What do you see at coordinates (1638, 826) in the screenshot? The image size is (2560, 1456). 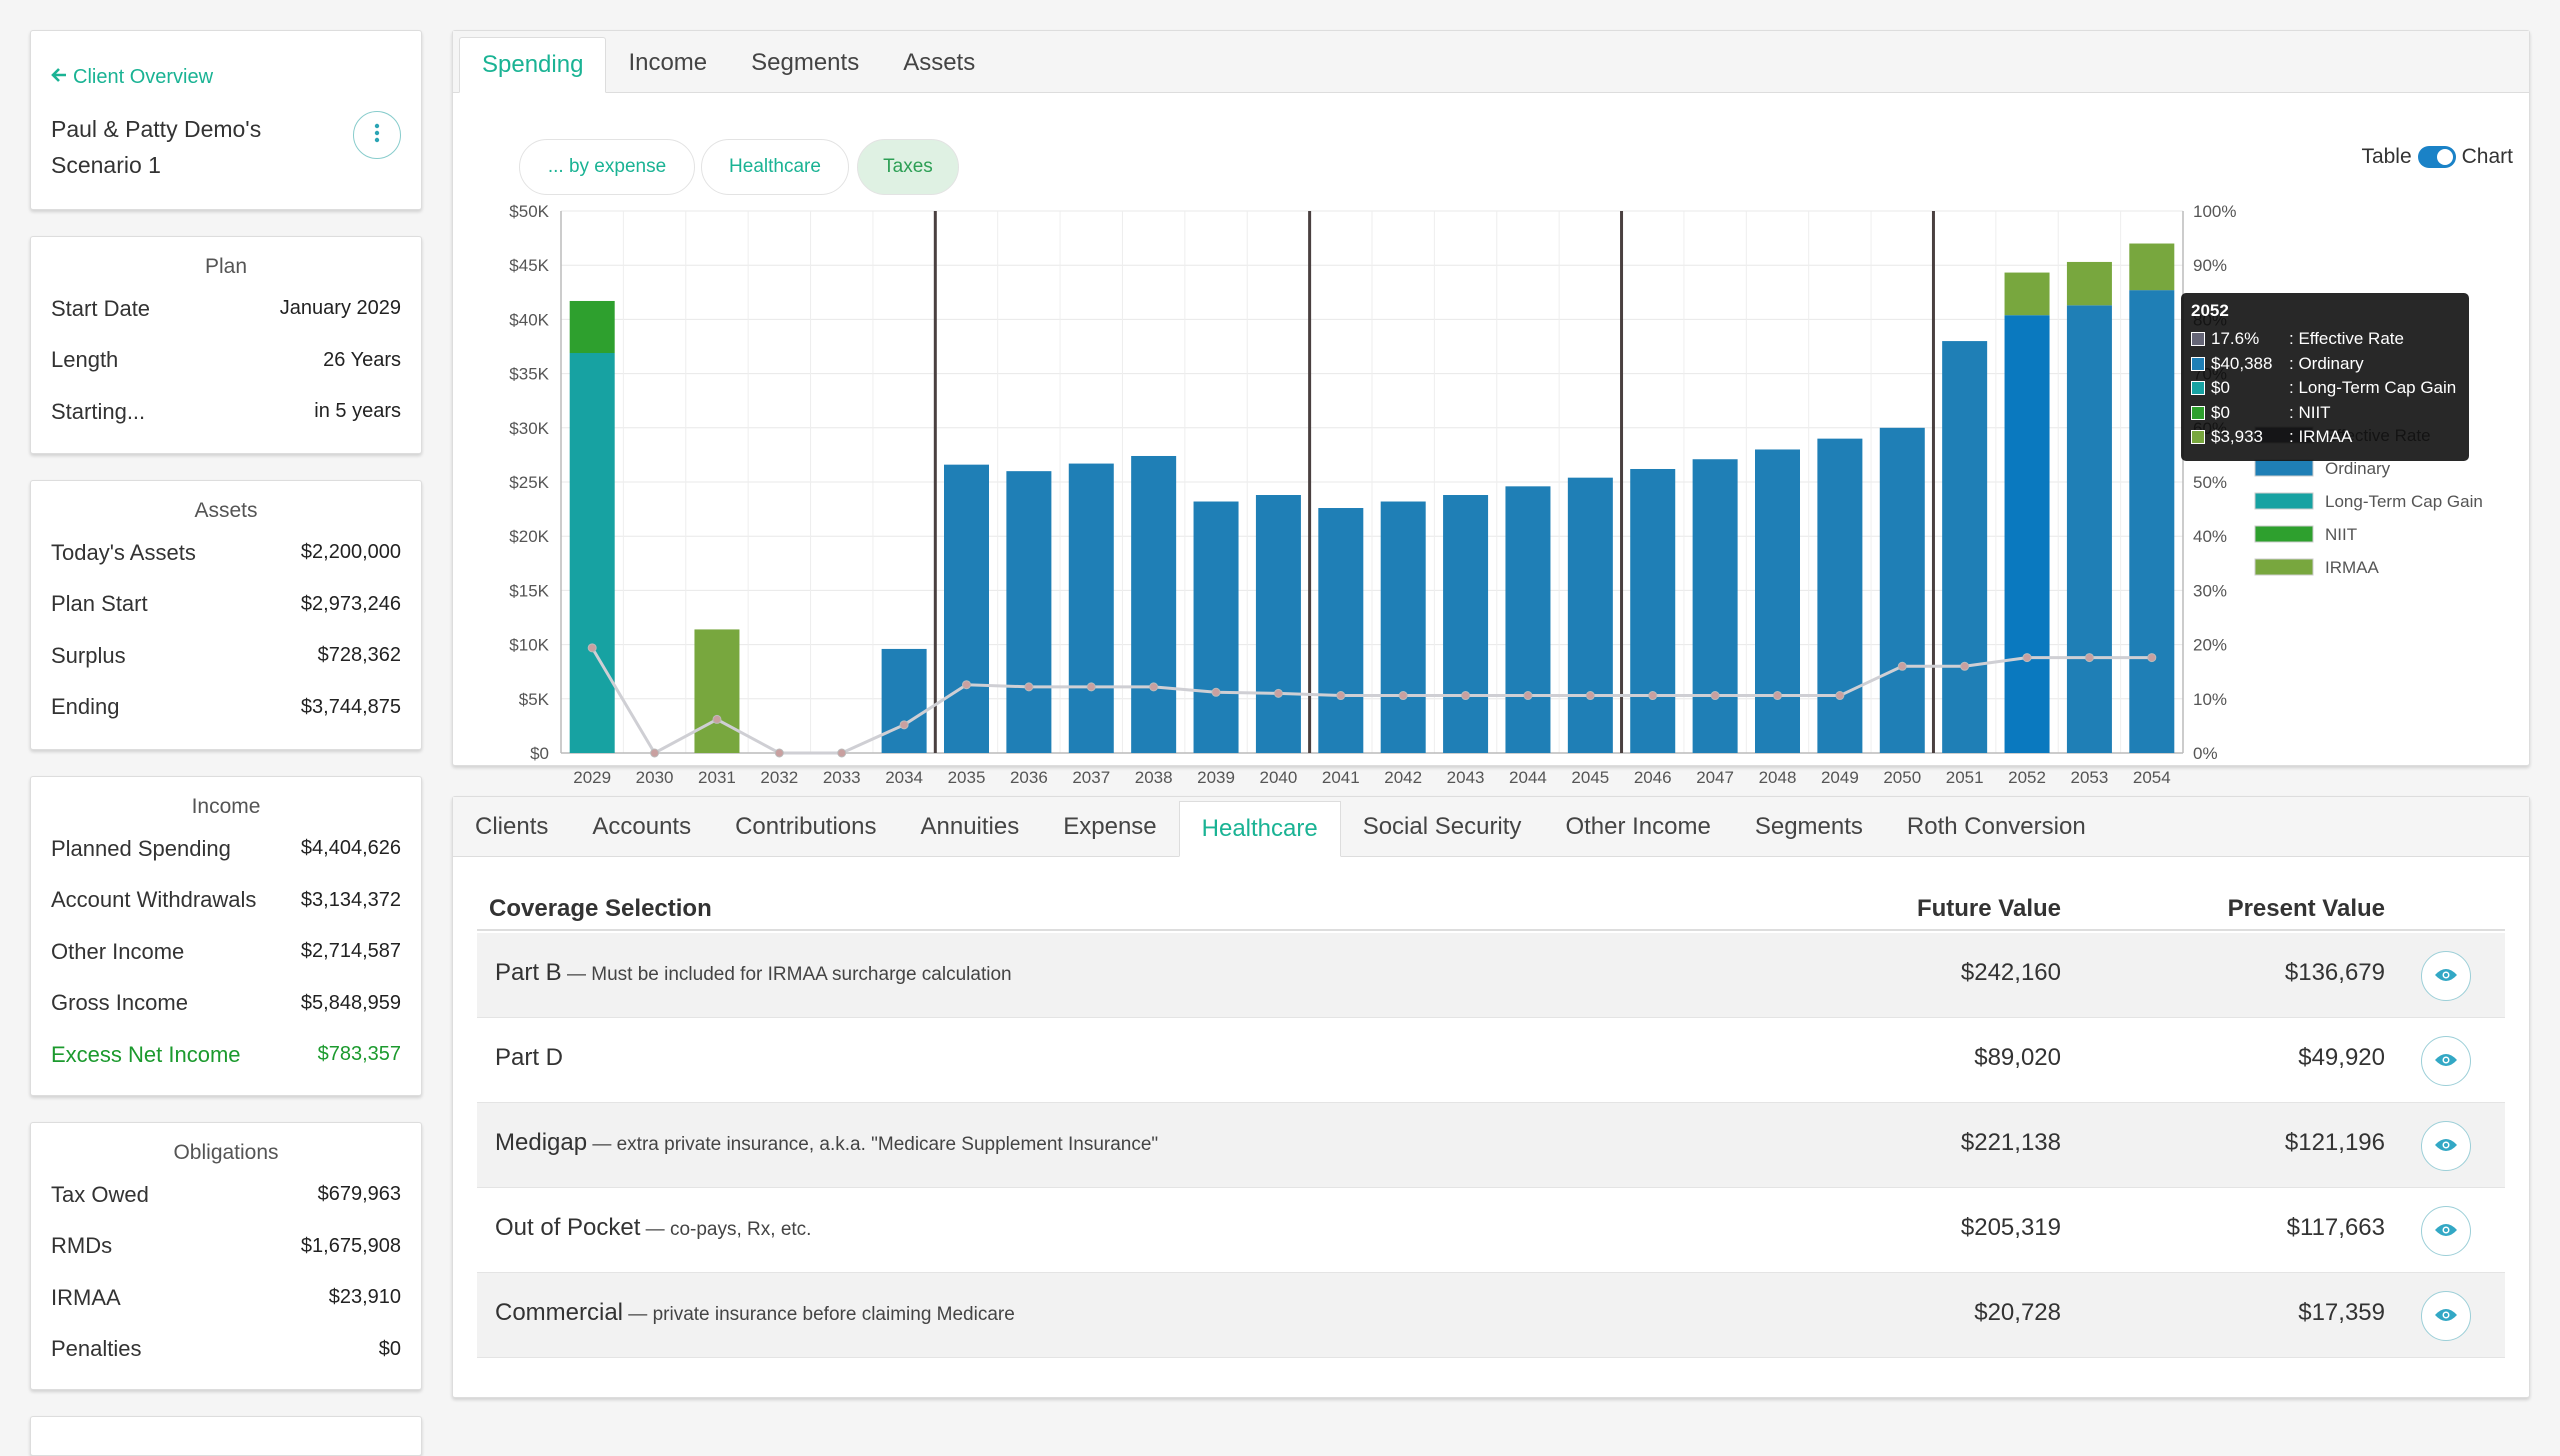 I see `tab-other-income: Other Income` at bounding box center [1638, 826].